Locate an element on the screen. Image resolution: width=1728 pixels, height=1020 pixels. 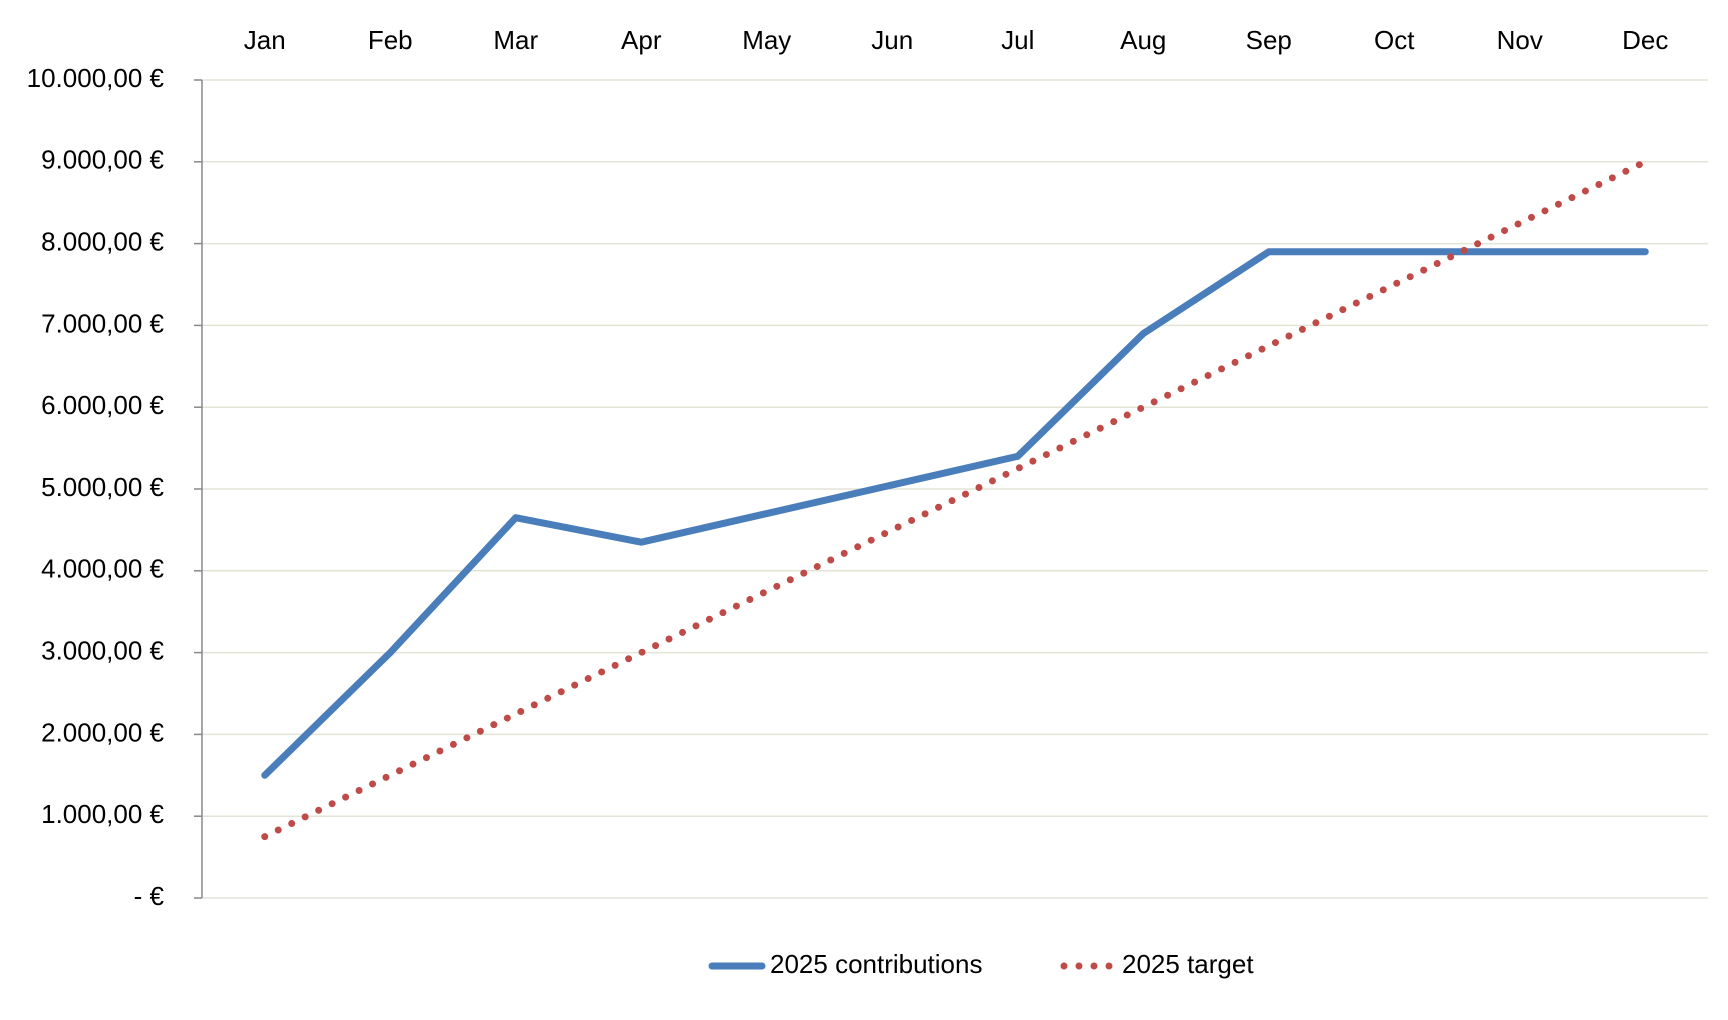
x-tick-label: Aug is located at coordinates (1143, 40).